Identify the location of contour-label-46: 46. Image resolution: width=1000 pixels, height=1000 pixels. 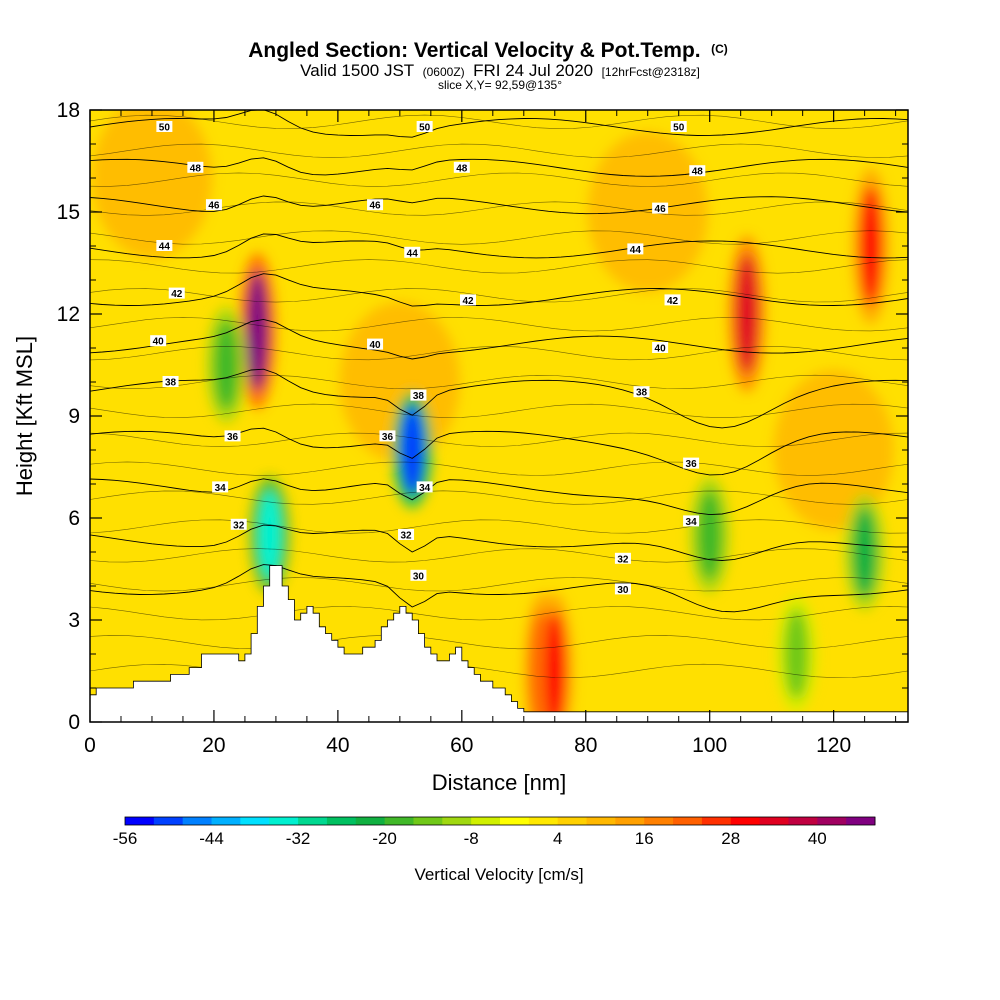
(660, 208).